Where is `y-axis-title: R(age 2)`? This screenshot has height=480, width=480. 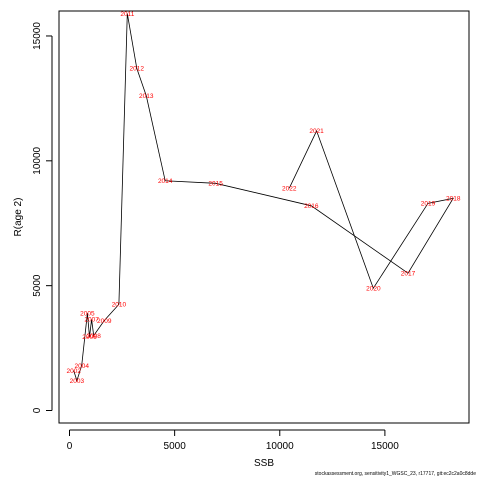 y-axis-title: R(age 2) is located at coordinates (18, 217).